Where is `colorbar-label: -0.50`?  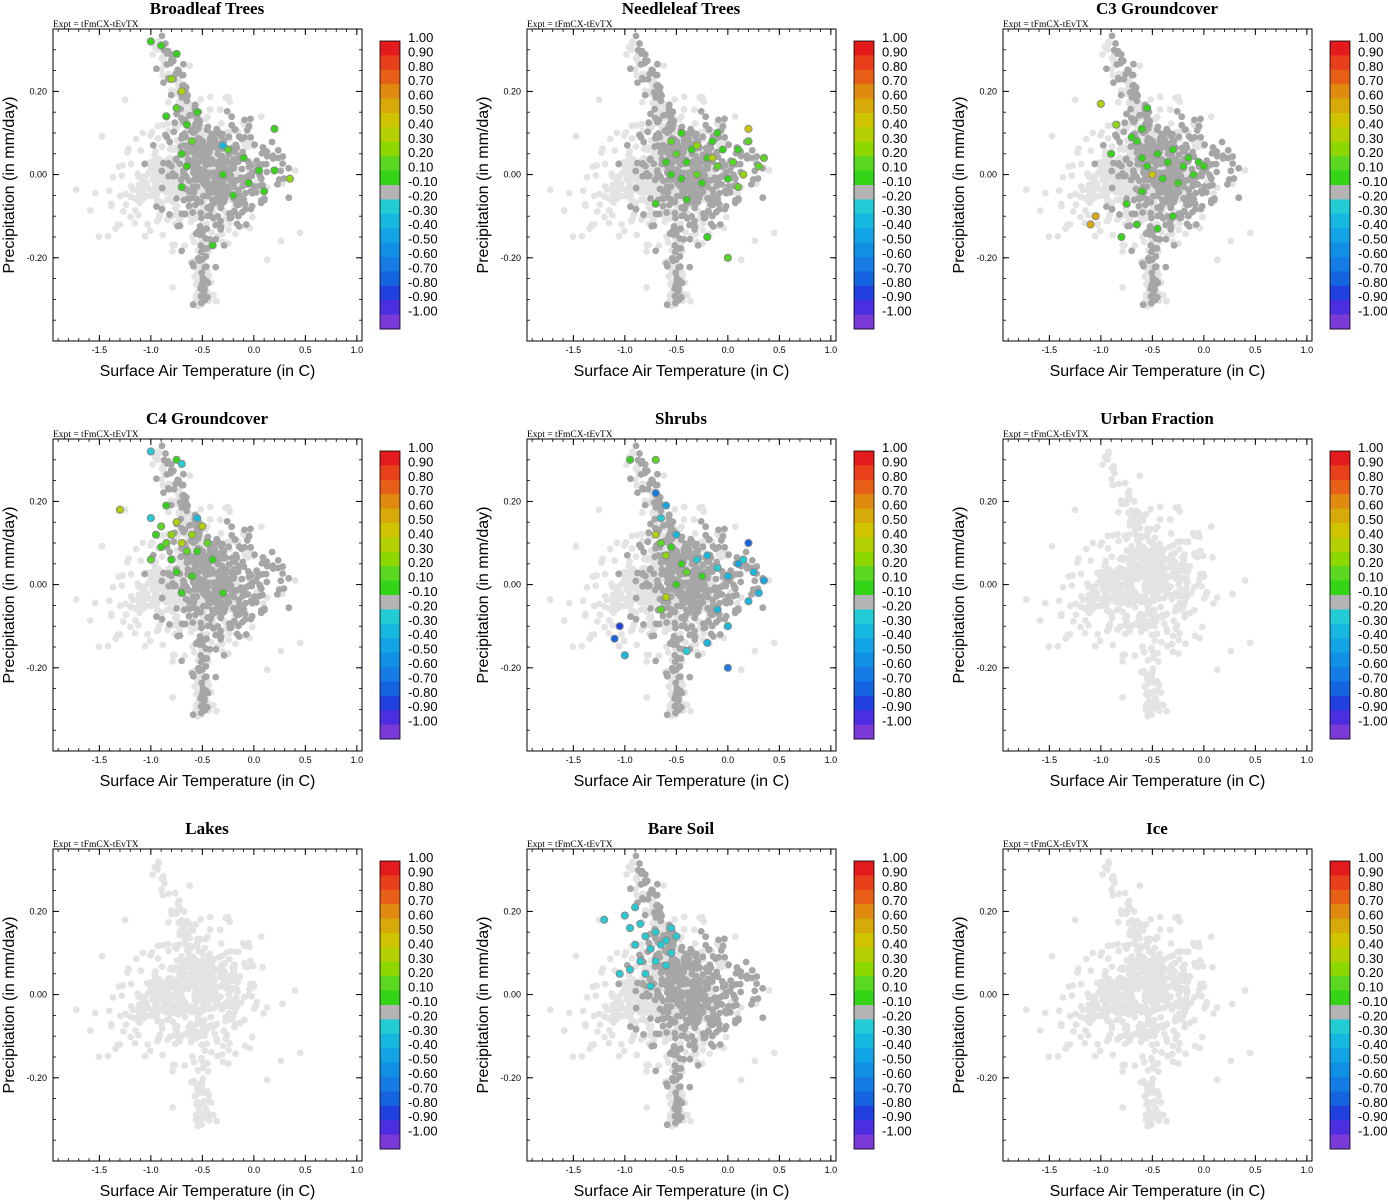 colorbar-label: -0.50 is located at coordinates (423, 239).